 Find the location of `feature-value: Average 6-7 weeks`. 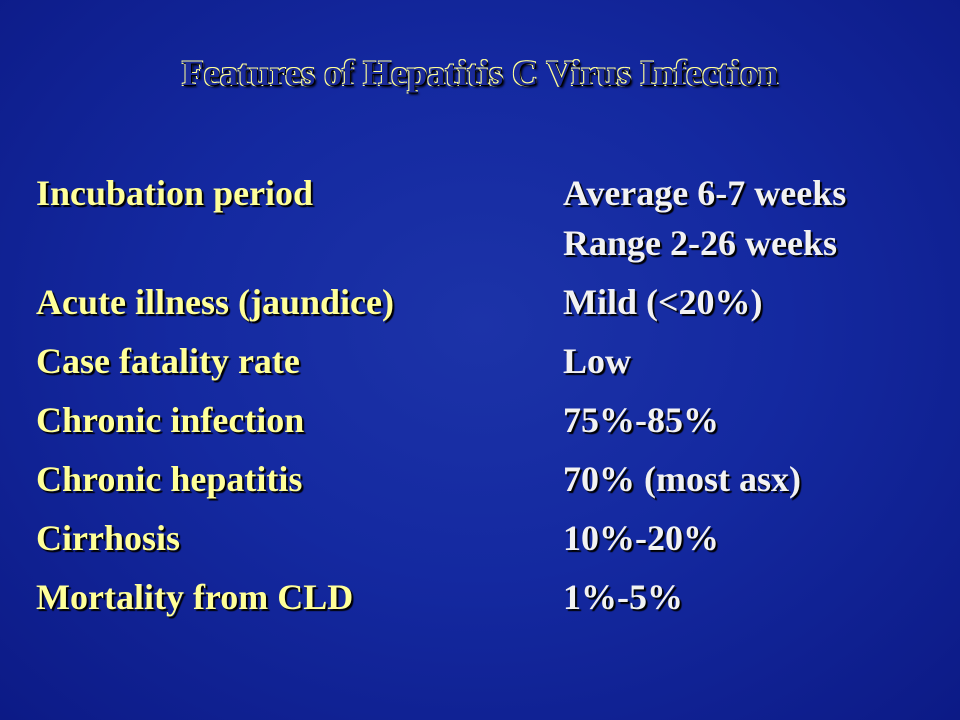

feature-value: Average 6-7 weeks is located at coordinates (705, 193).